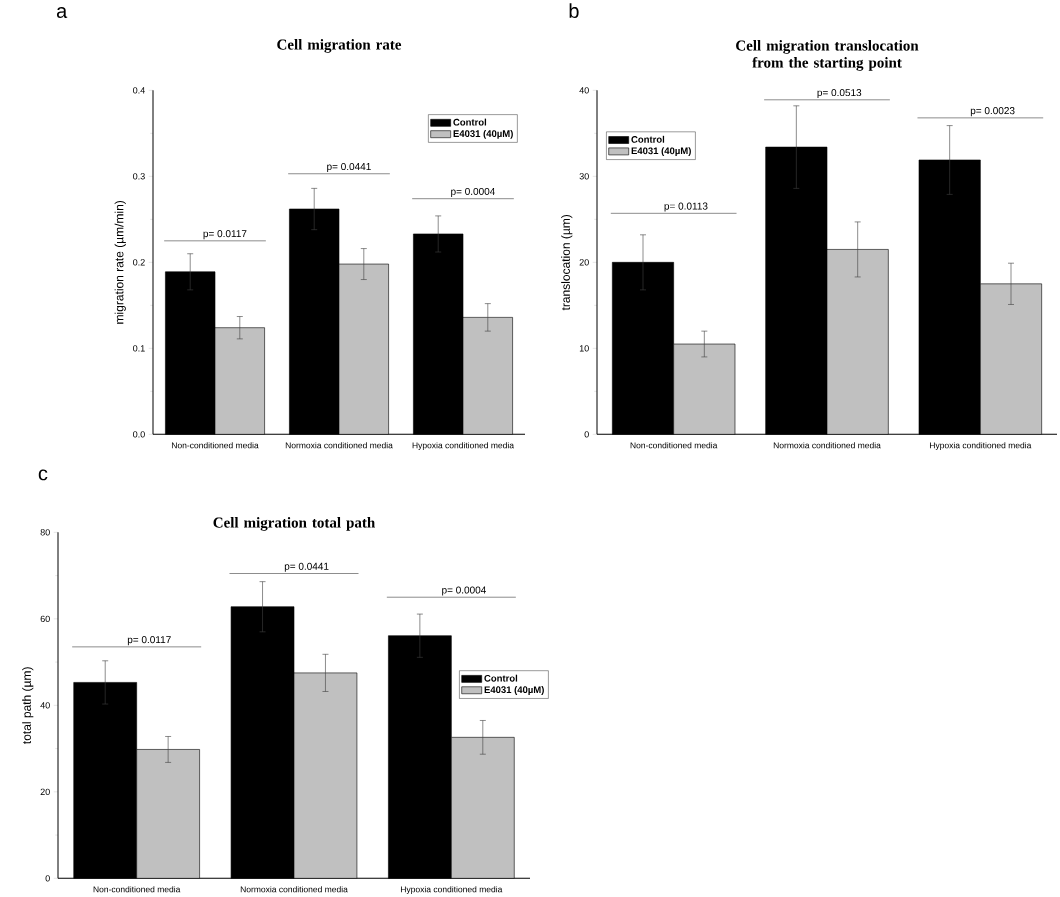 The height and width of the screenshot is (897, 1060). What do you see at coordinates (120, 262) in the screenshot?
I see `y-axis-title: migration rate (µm/min)` at bounding box center [120, 262].